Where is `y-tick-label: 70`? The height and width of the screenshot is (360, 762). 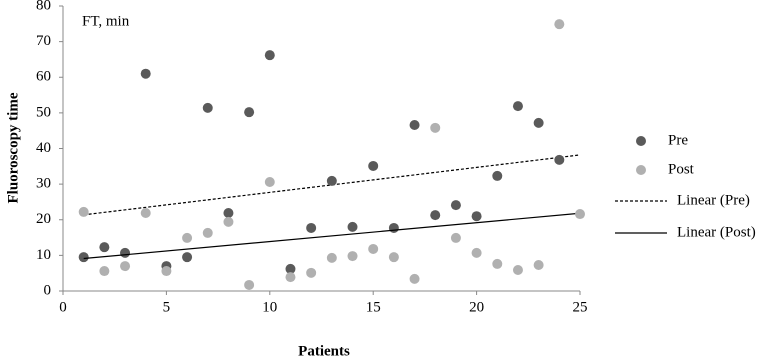 y-tick-label: 70 is located at coordinates (43, 41).